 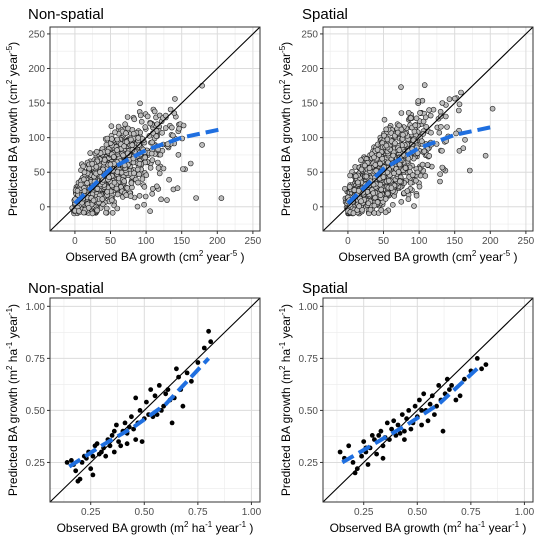 I want to click on x-tick-label: 50, so click(x=384, y=241).